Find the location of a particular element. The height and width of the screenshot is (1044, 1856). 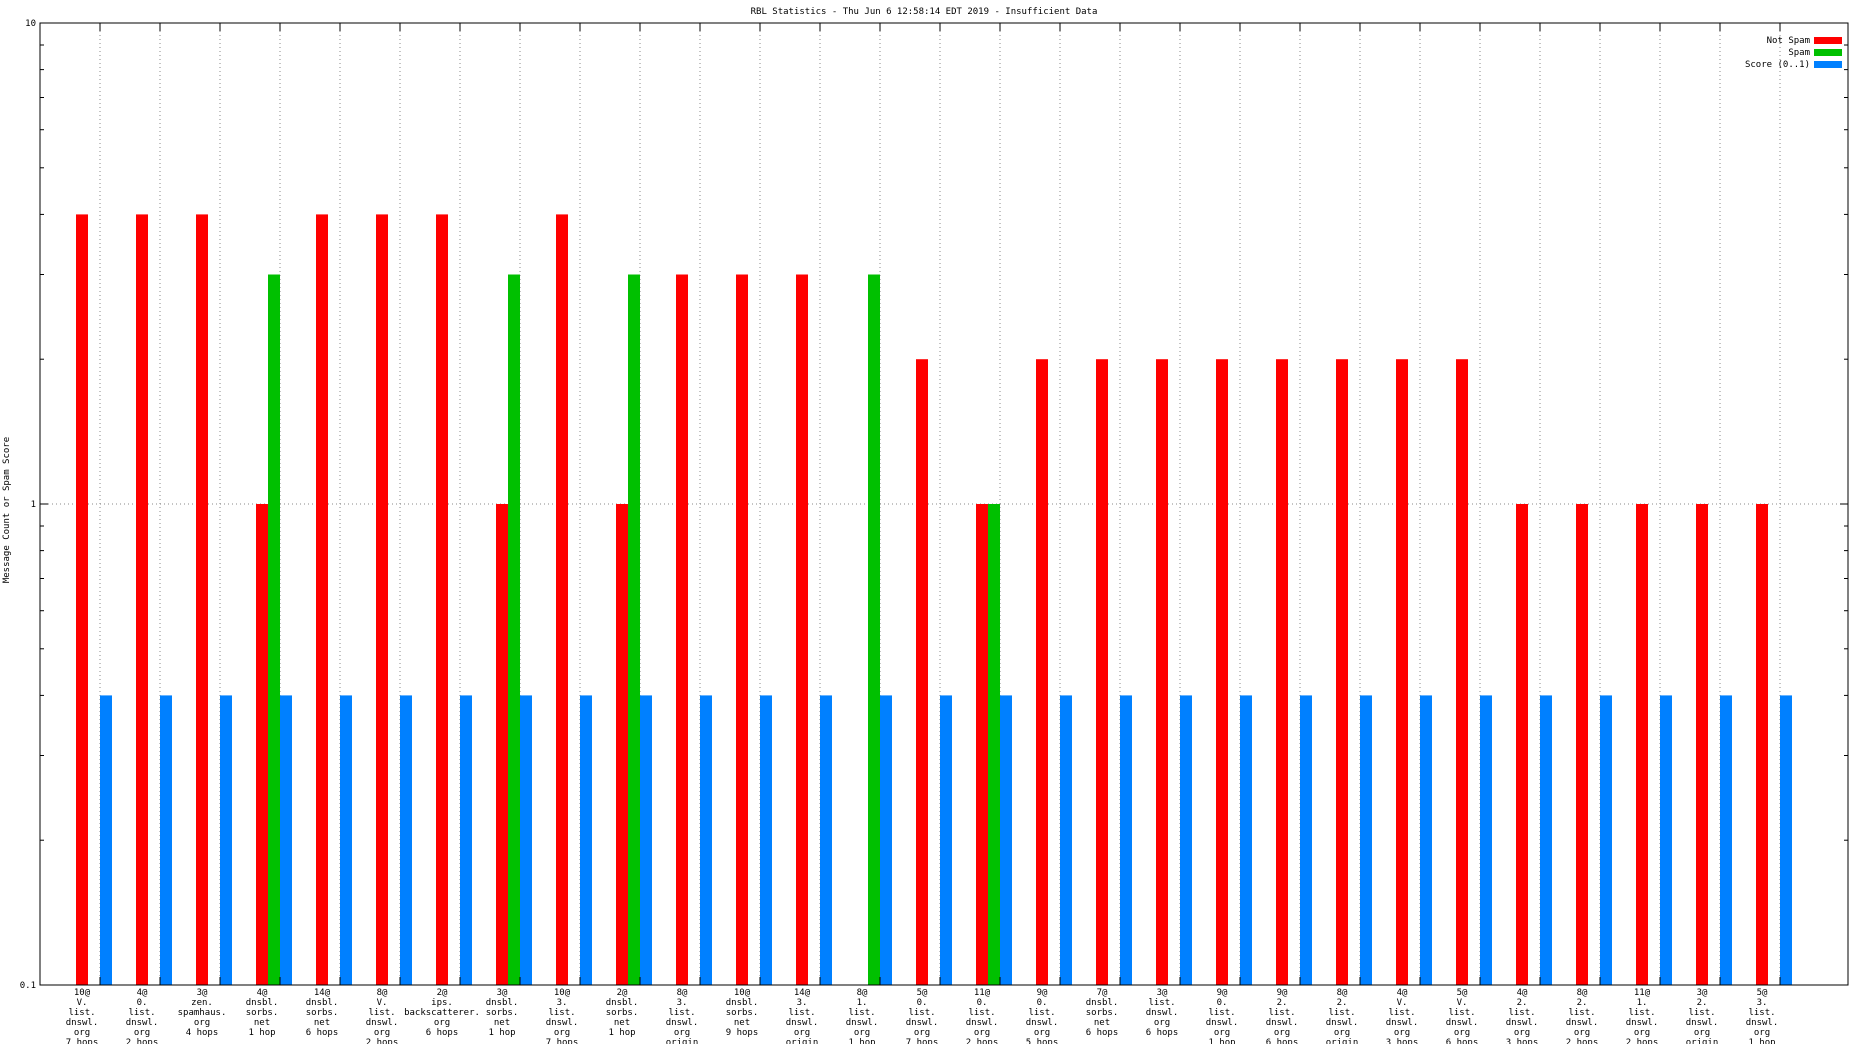

x-tick-label-line: 1. is located at coordinates (1642, 1003).